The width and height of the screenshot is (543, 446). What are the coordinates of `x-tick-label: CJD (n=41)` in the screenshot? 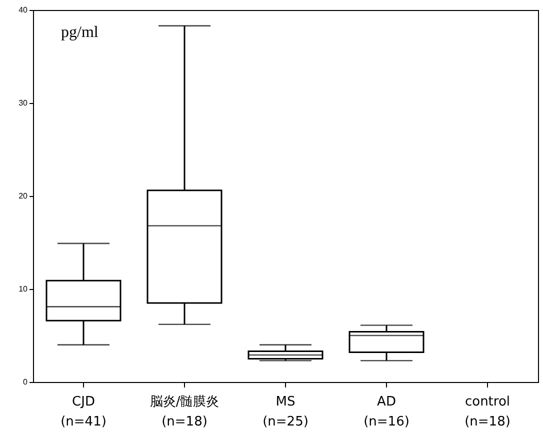 It's located at (83, 412).